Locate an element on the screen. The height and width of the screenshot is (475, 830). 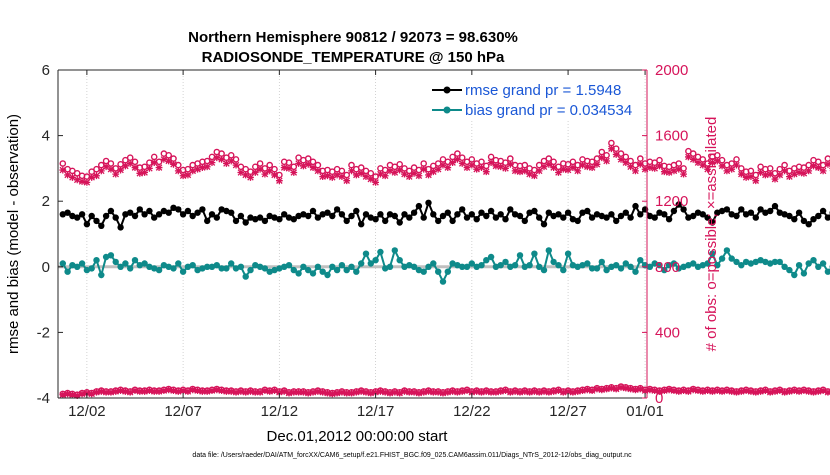
y-axis-label-left: rmse and bias (model - observation) is located at coordinates (13, 234).